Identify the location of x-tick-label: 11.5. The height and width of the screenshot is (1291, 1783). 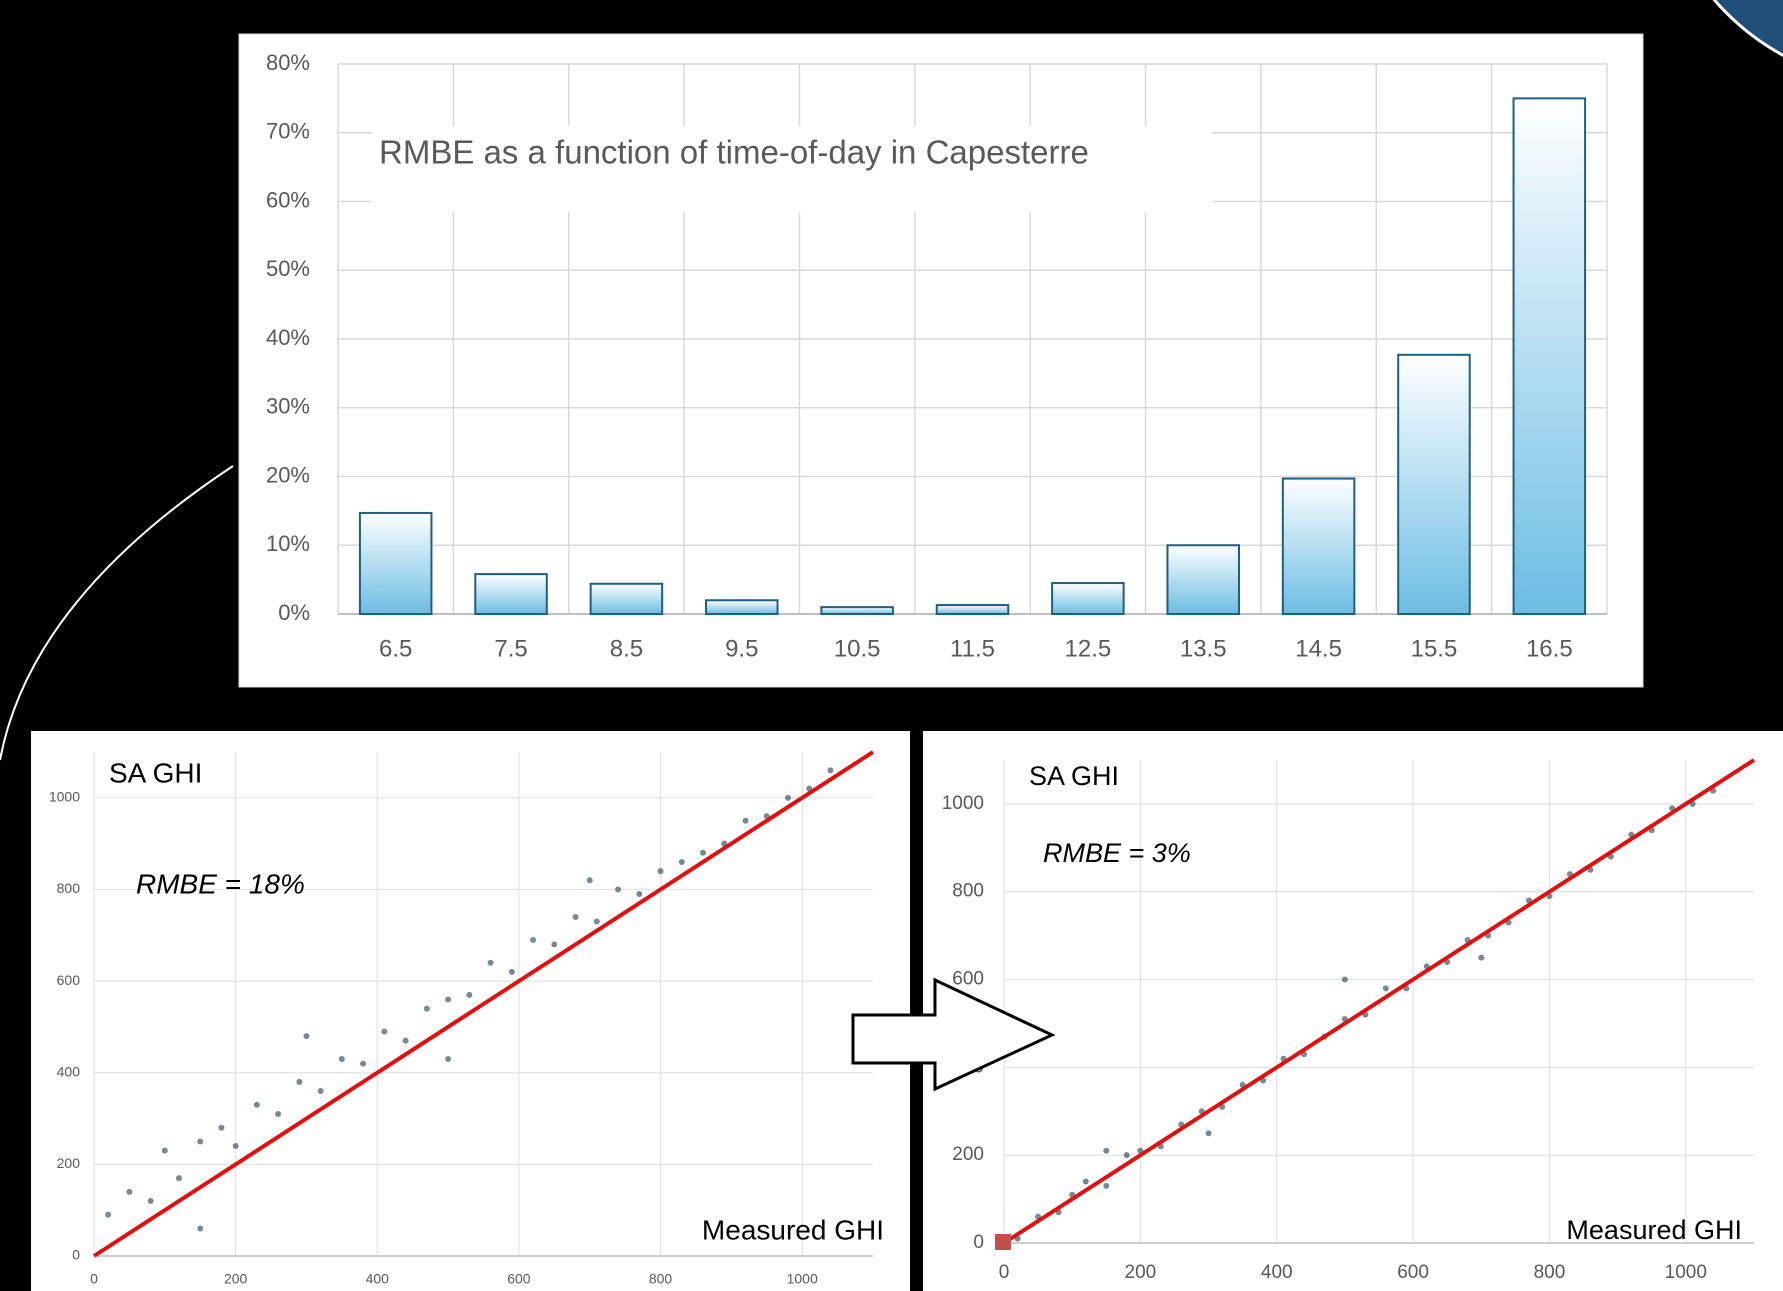
(972, 648).